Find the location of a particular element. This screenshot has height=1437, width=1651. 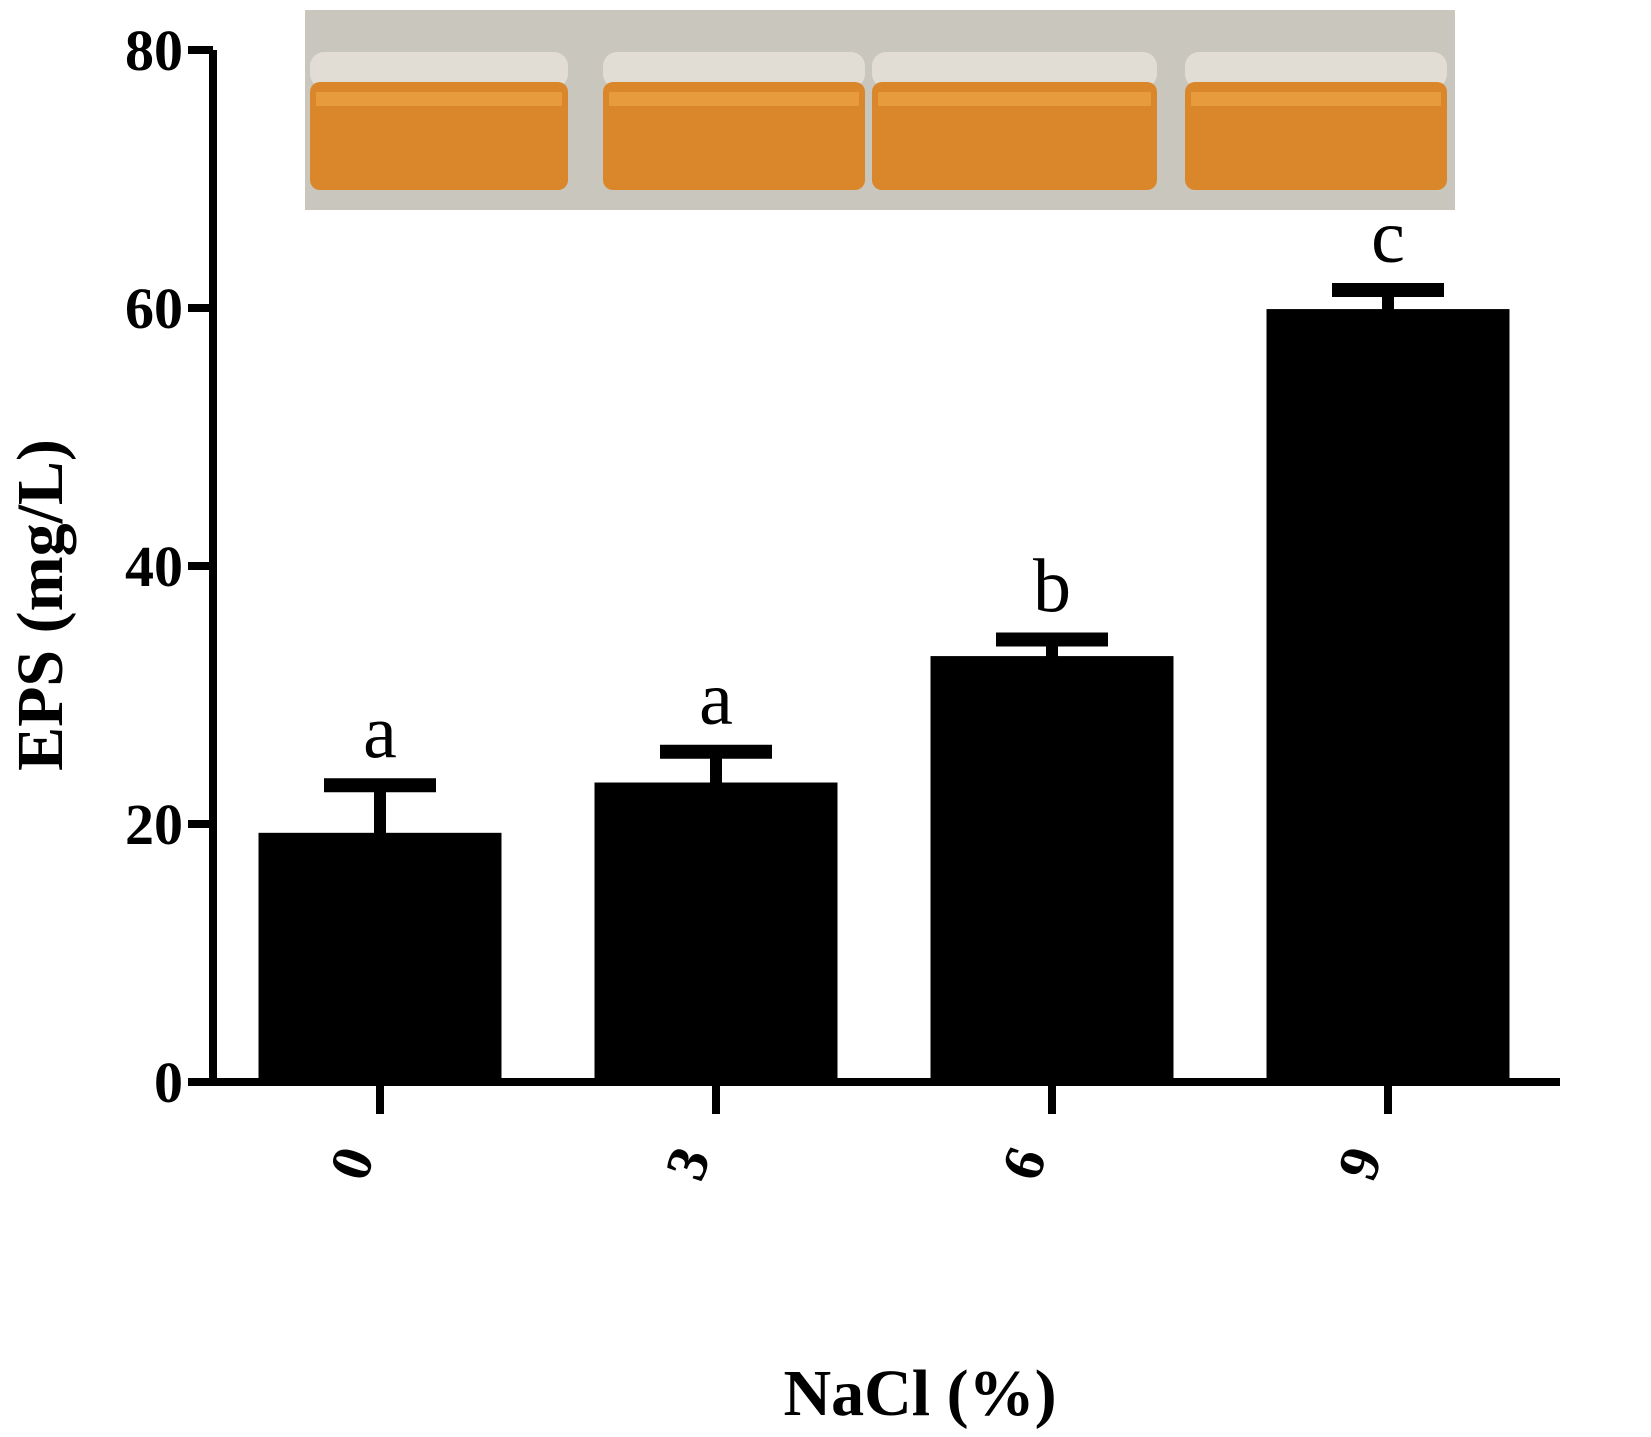

x-tick-label-0: 0 is located at coordinates (351, 1163).